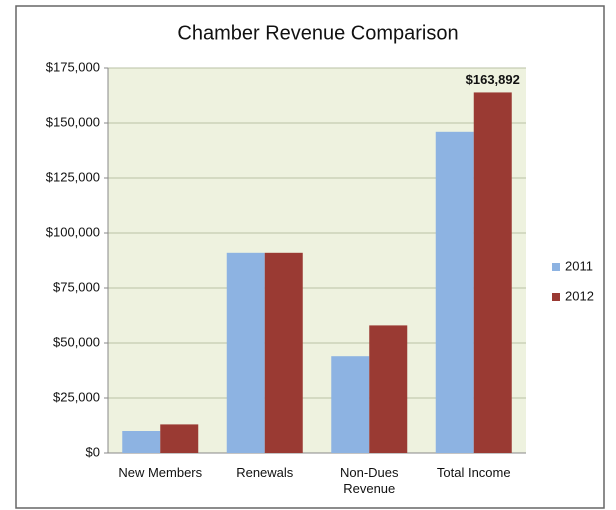  What do you see at coordinates (317, 33) in the screenshot?
I see `chart-title: Chamber Revenue Comparison` at bounding box center [317, 33].